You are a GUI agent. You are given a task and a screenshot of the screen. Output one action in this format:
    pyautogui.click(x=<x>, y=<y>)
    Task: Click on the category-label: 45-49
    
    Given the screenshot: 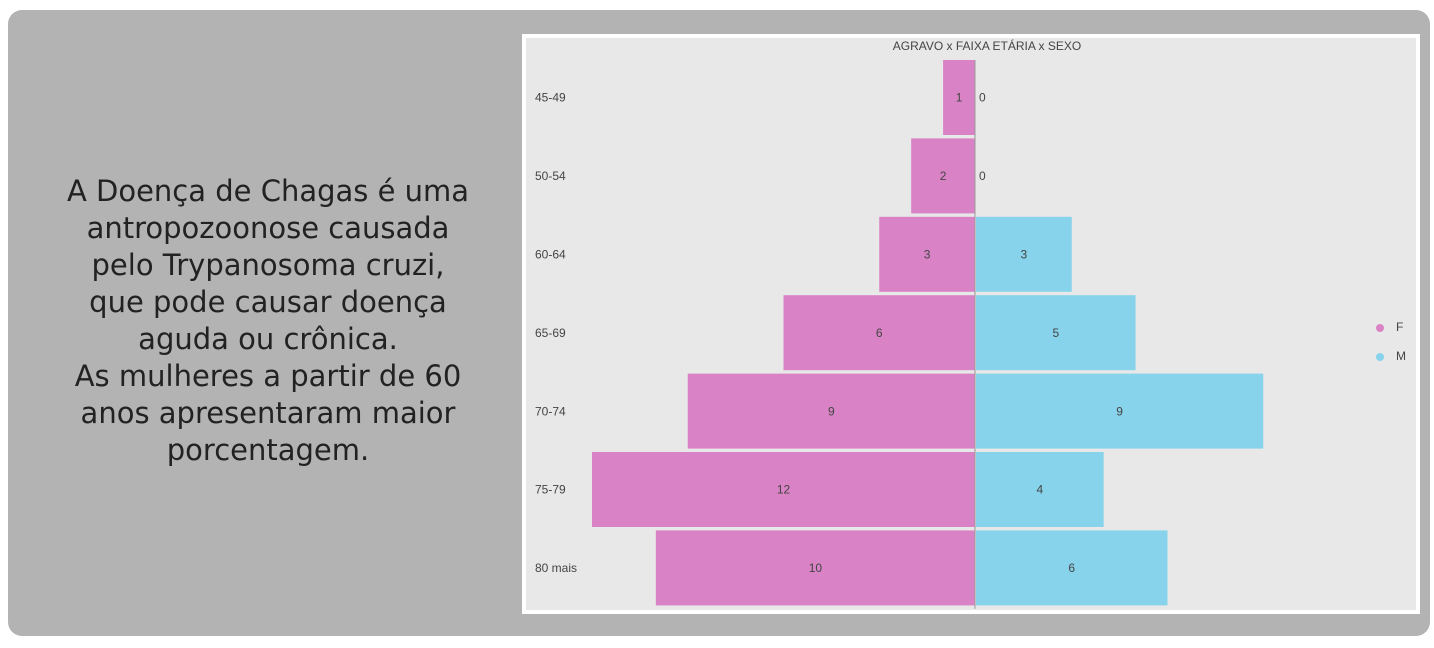 What is the action you would take?
    pyautogui.click(x=550, y=98)
    